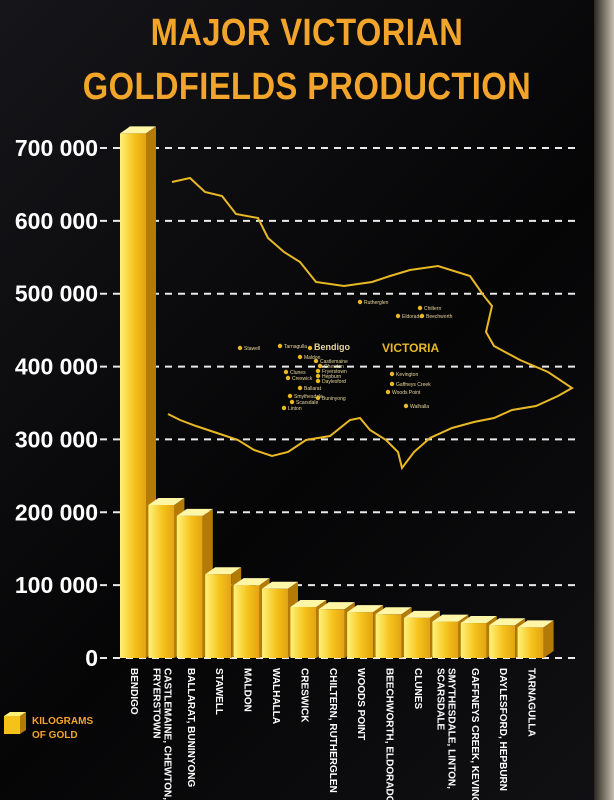 Image resolution: width=614 pixels, height=800 pixels. What do you see at coordinates (12, 725) in the screenshot?
I see `legend-swatch` at bounding box center [12, 725].